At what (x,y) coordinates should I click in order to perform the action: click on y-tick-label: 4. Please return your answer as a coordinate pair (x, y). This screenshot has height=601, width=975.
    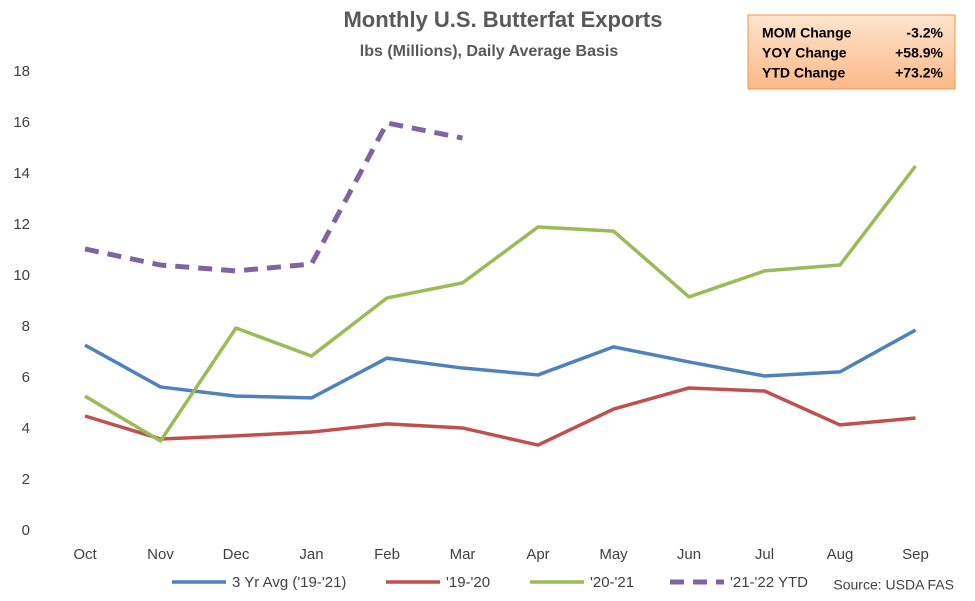
    Looking at the image, I should click on (26, 428).